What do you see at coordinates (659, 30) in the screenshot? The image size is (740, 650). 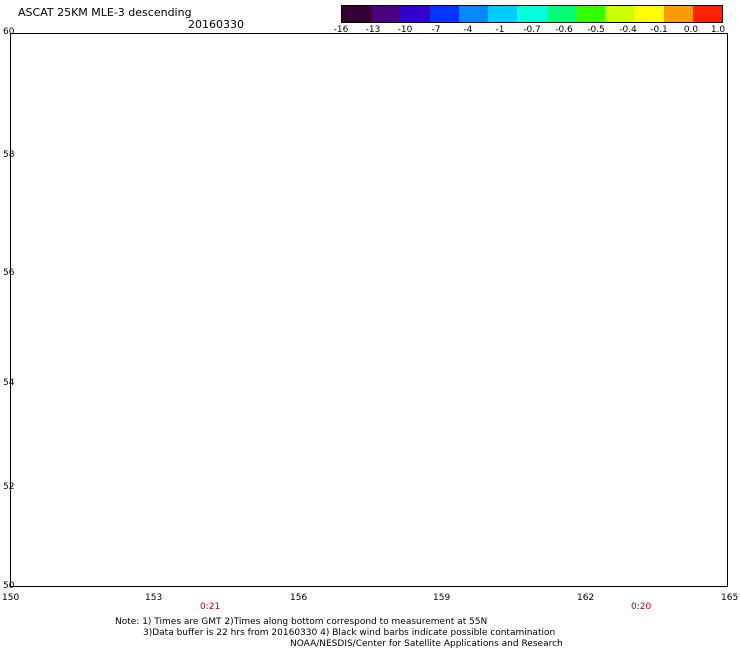 I see `colorbar-label: -0.1` at bounding box center [659, 30].